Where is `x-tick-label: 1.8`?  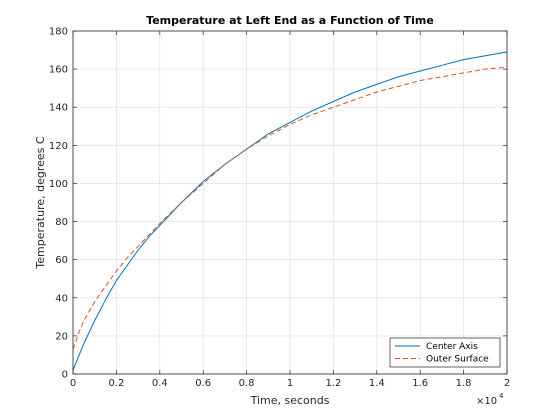
x-tick-label: 1.8 is located at coordinates (464, 383).